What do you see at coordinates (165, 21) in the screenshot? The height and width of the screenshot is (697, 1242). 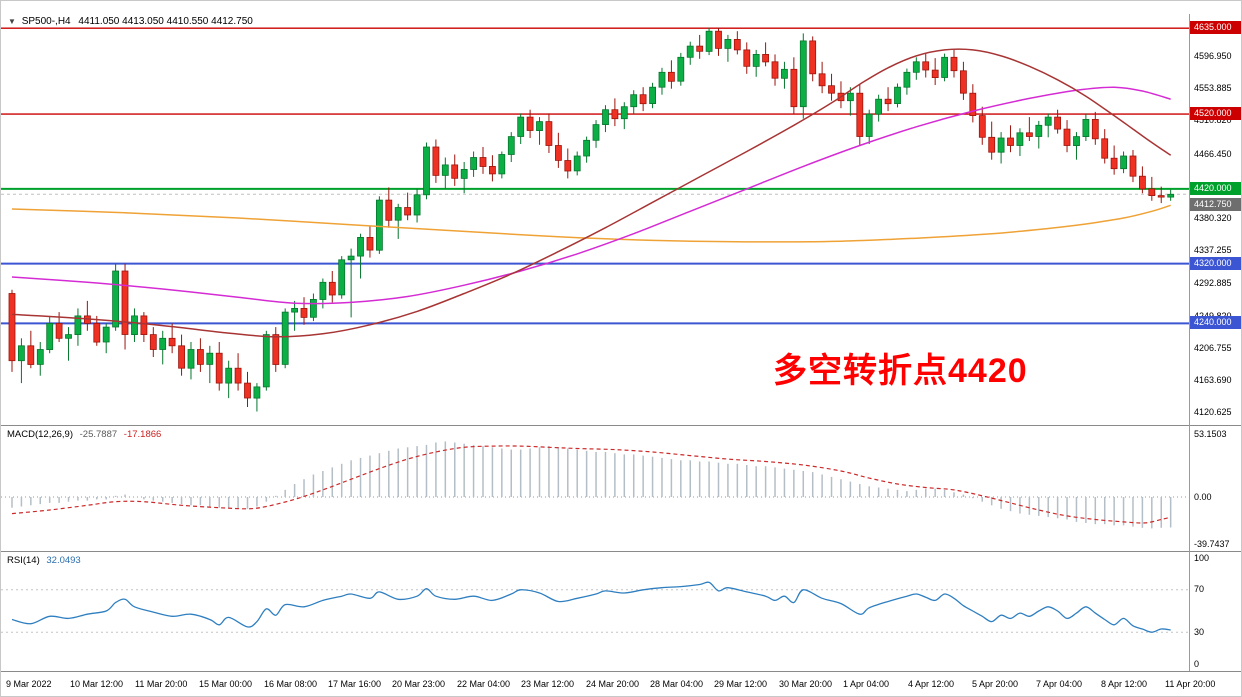 I see `ohlc-values: 4411.050 4413.050 4410.550 4412.750` at bounding box center [165, 21].